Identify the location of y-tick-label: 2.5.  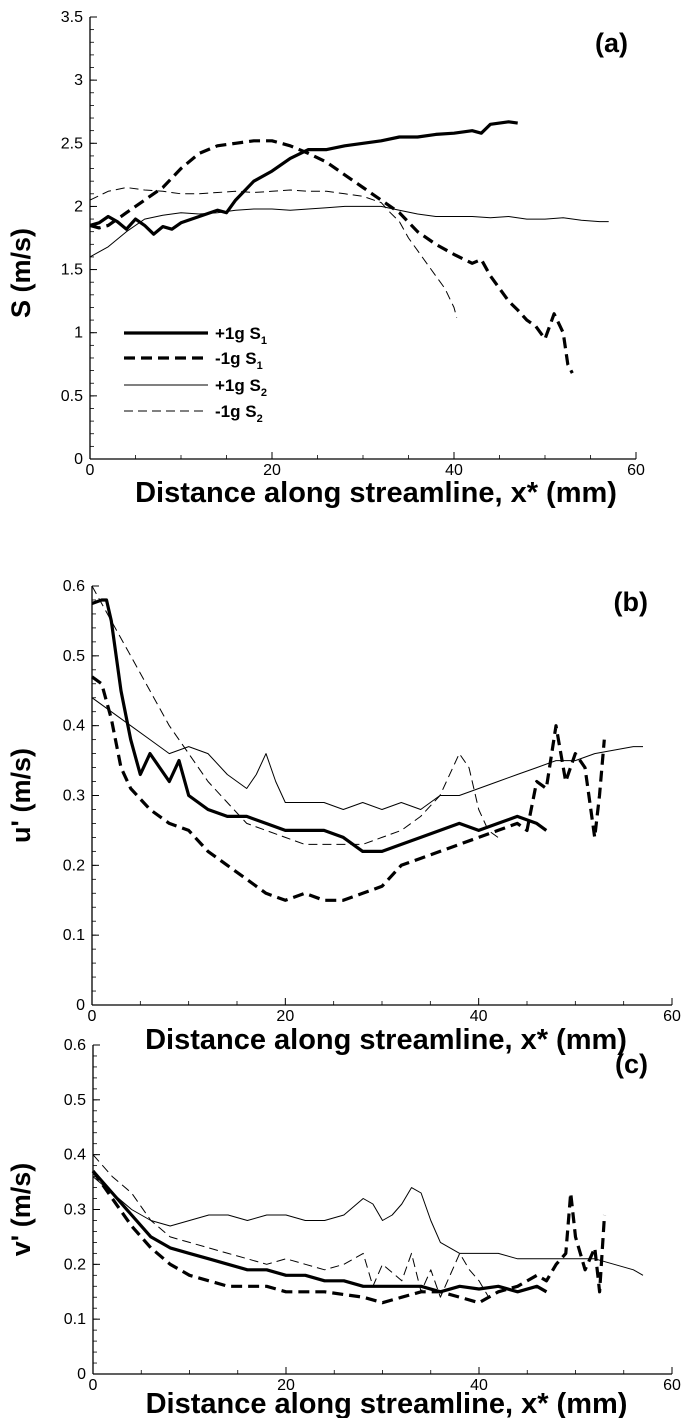
(72, 143).